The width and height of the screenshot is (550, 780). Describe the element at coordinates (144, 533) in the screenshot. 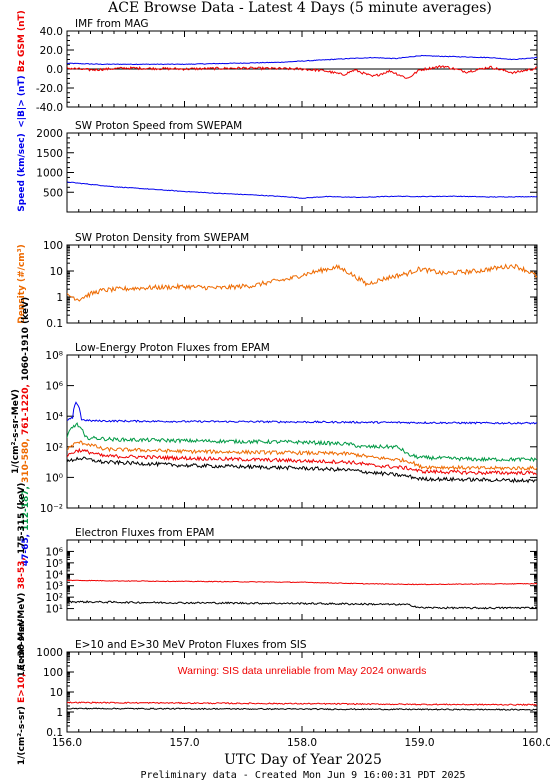

I see `panel-title: Electron Fluxes from EPAM` at that location.